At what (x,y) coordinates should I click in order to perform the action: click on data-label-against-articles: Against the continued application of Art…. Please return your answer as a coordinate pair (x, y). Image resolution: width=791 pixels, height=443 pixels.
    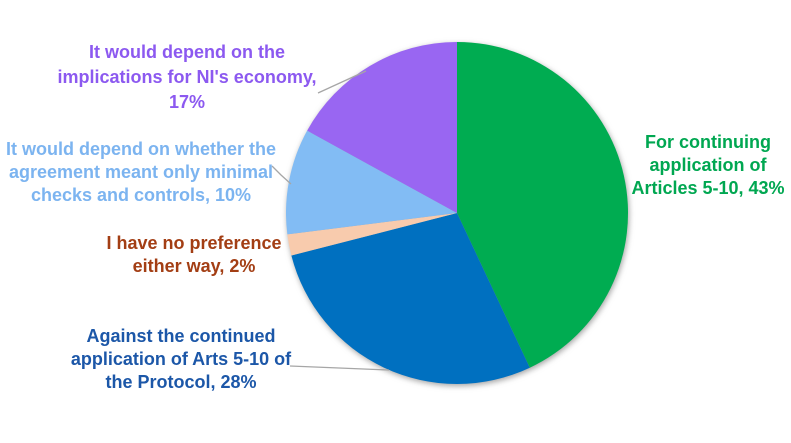
    Looking at the image, I should click on (181, 359).